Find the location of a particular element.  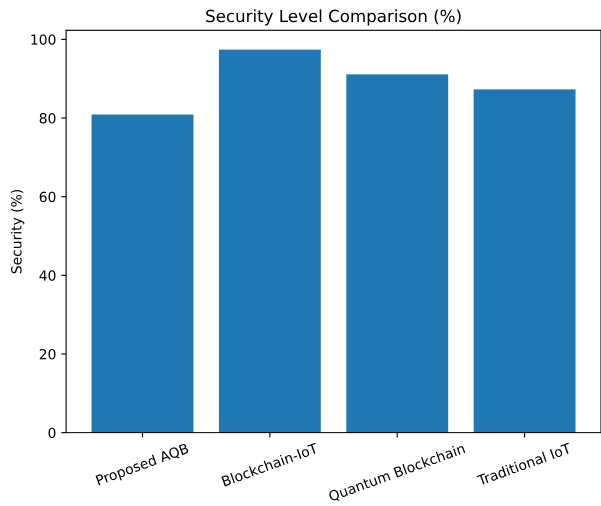

y-tick-label: 80 is located at coordinates (48, 118).